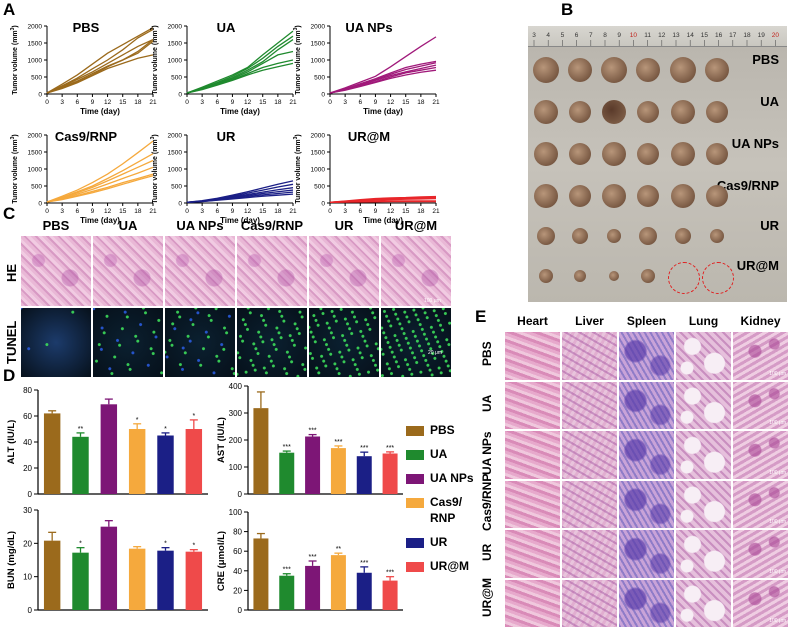  Describe the element at coordinates (487, 597) in the screenshot. I see `organ-row-label: UR@M` at that location.